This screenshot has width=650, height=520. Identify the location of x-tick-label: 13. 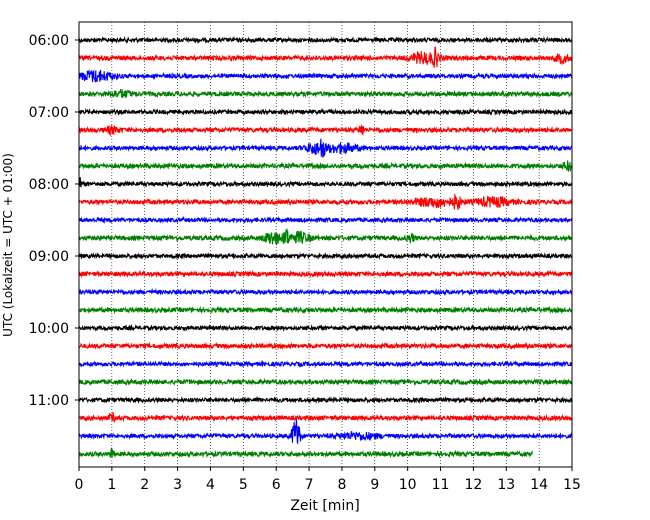
(506, 485).